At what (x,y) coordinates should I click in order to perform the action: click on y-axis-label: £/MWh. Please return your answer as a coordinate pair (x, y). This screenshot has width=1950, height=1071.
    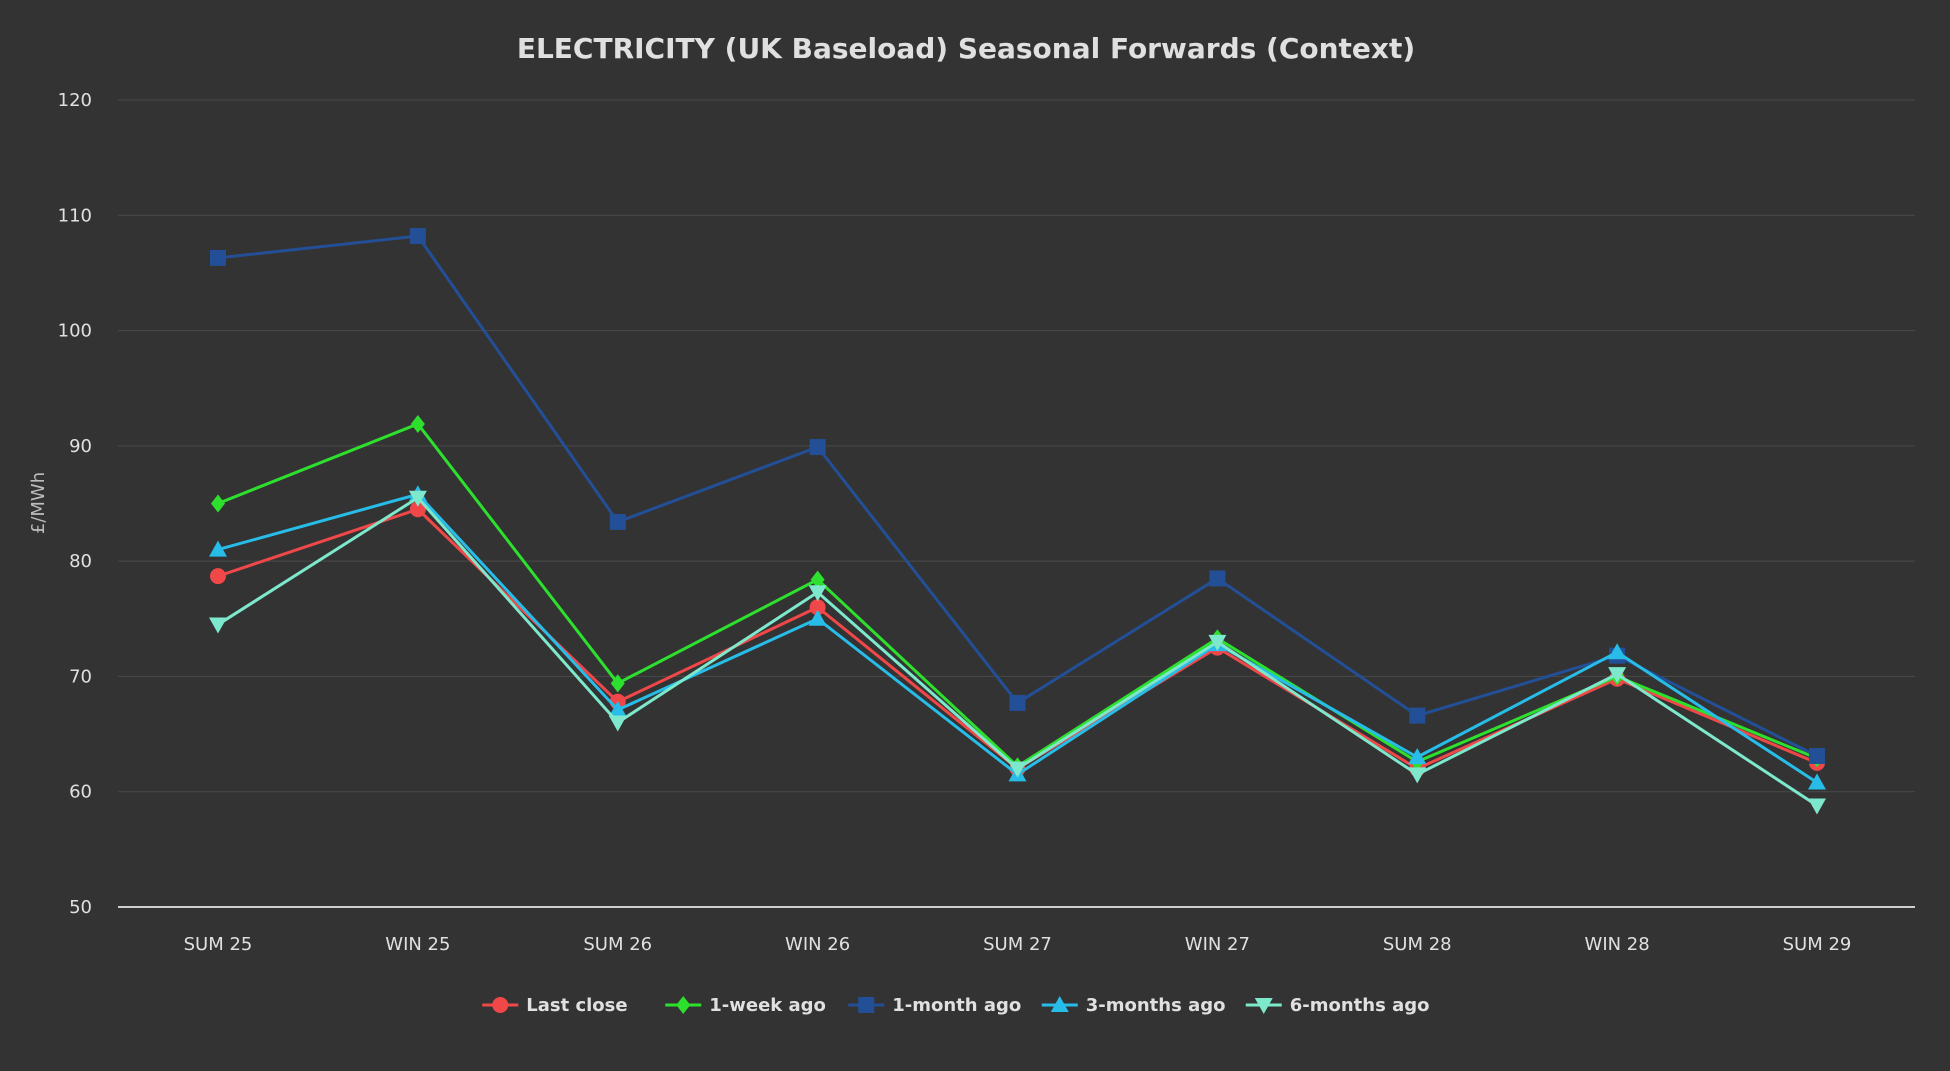
    Looking at the image, I should click on (38, 503).